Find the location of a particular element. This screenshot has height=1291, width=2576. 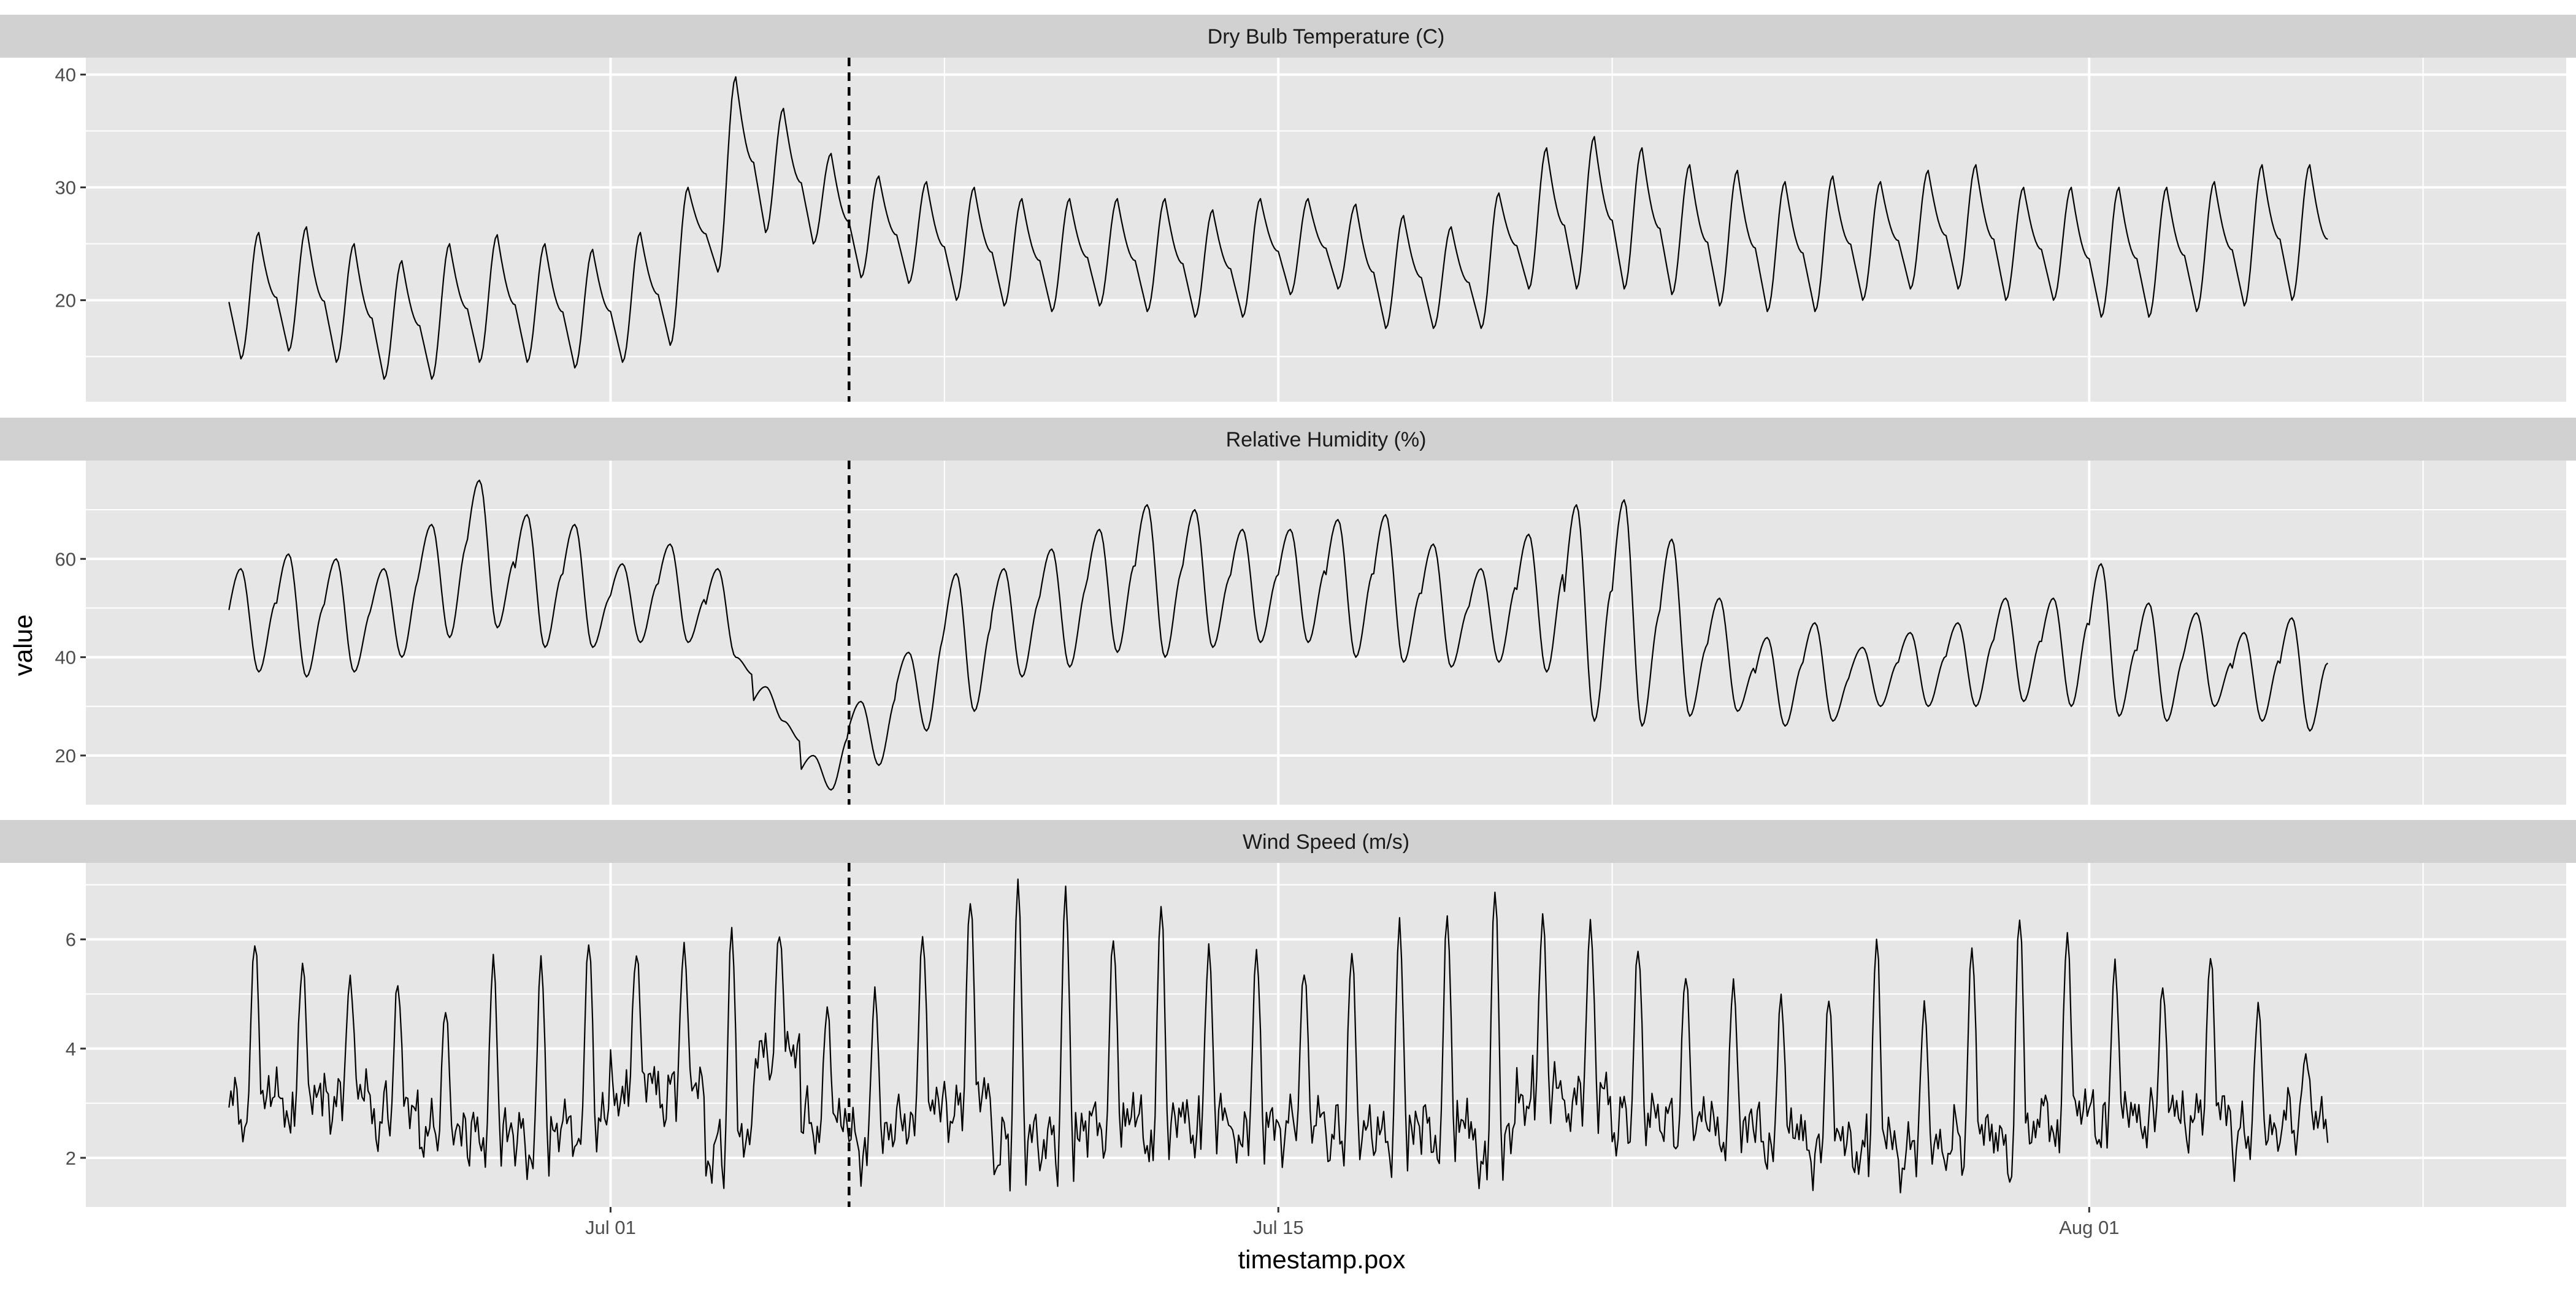

x-tick-label: Jul 01 is located at coordinates (610, 1227).